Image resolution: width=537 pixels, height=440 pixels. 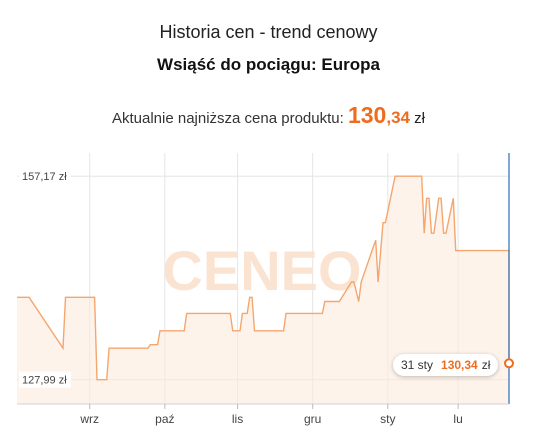 What do you see at coordinates (164, 419) in the screenshot?
I see `x-tick-label: paź` at bounding box center [164, 419].